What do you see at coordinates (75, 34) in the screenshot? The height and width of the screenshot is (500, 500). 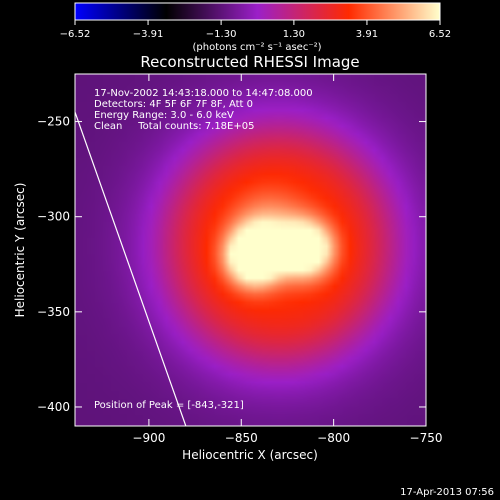 I see `colorbar-tick-label: −6.52` at bounding box center [75, 34].